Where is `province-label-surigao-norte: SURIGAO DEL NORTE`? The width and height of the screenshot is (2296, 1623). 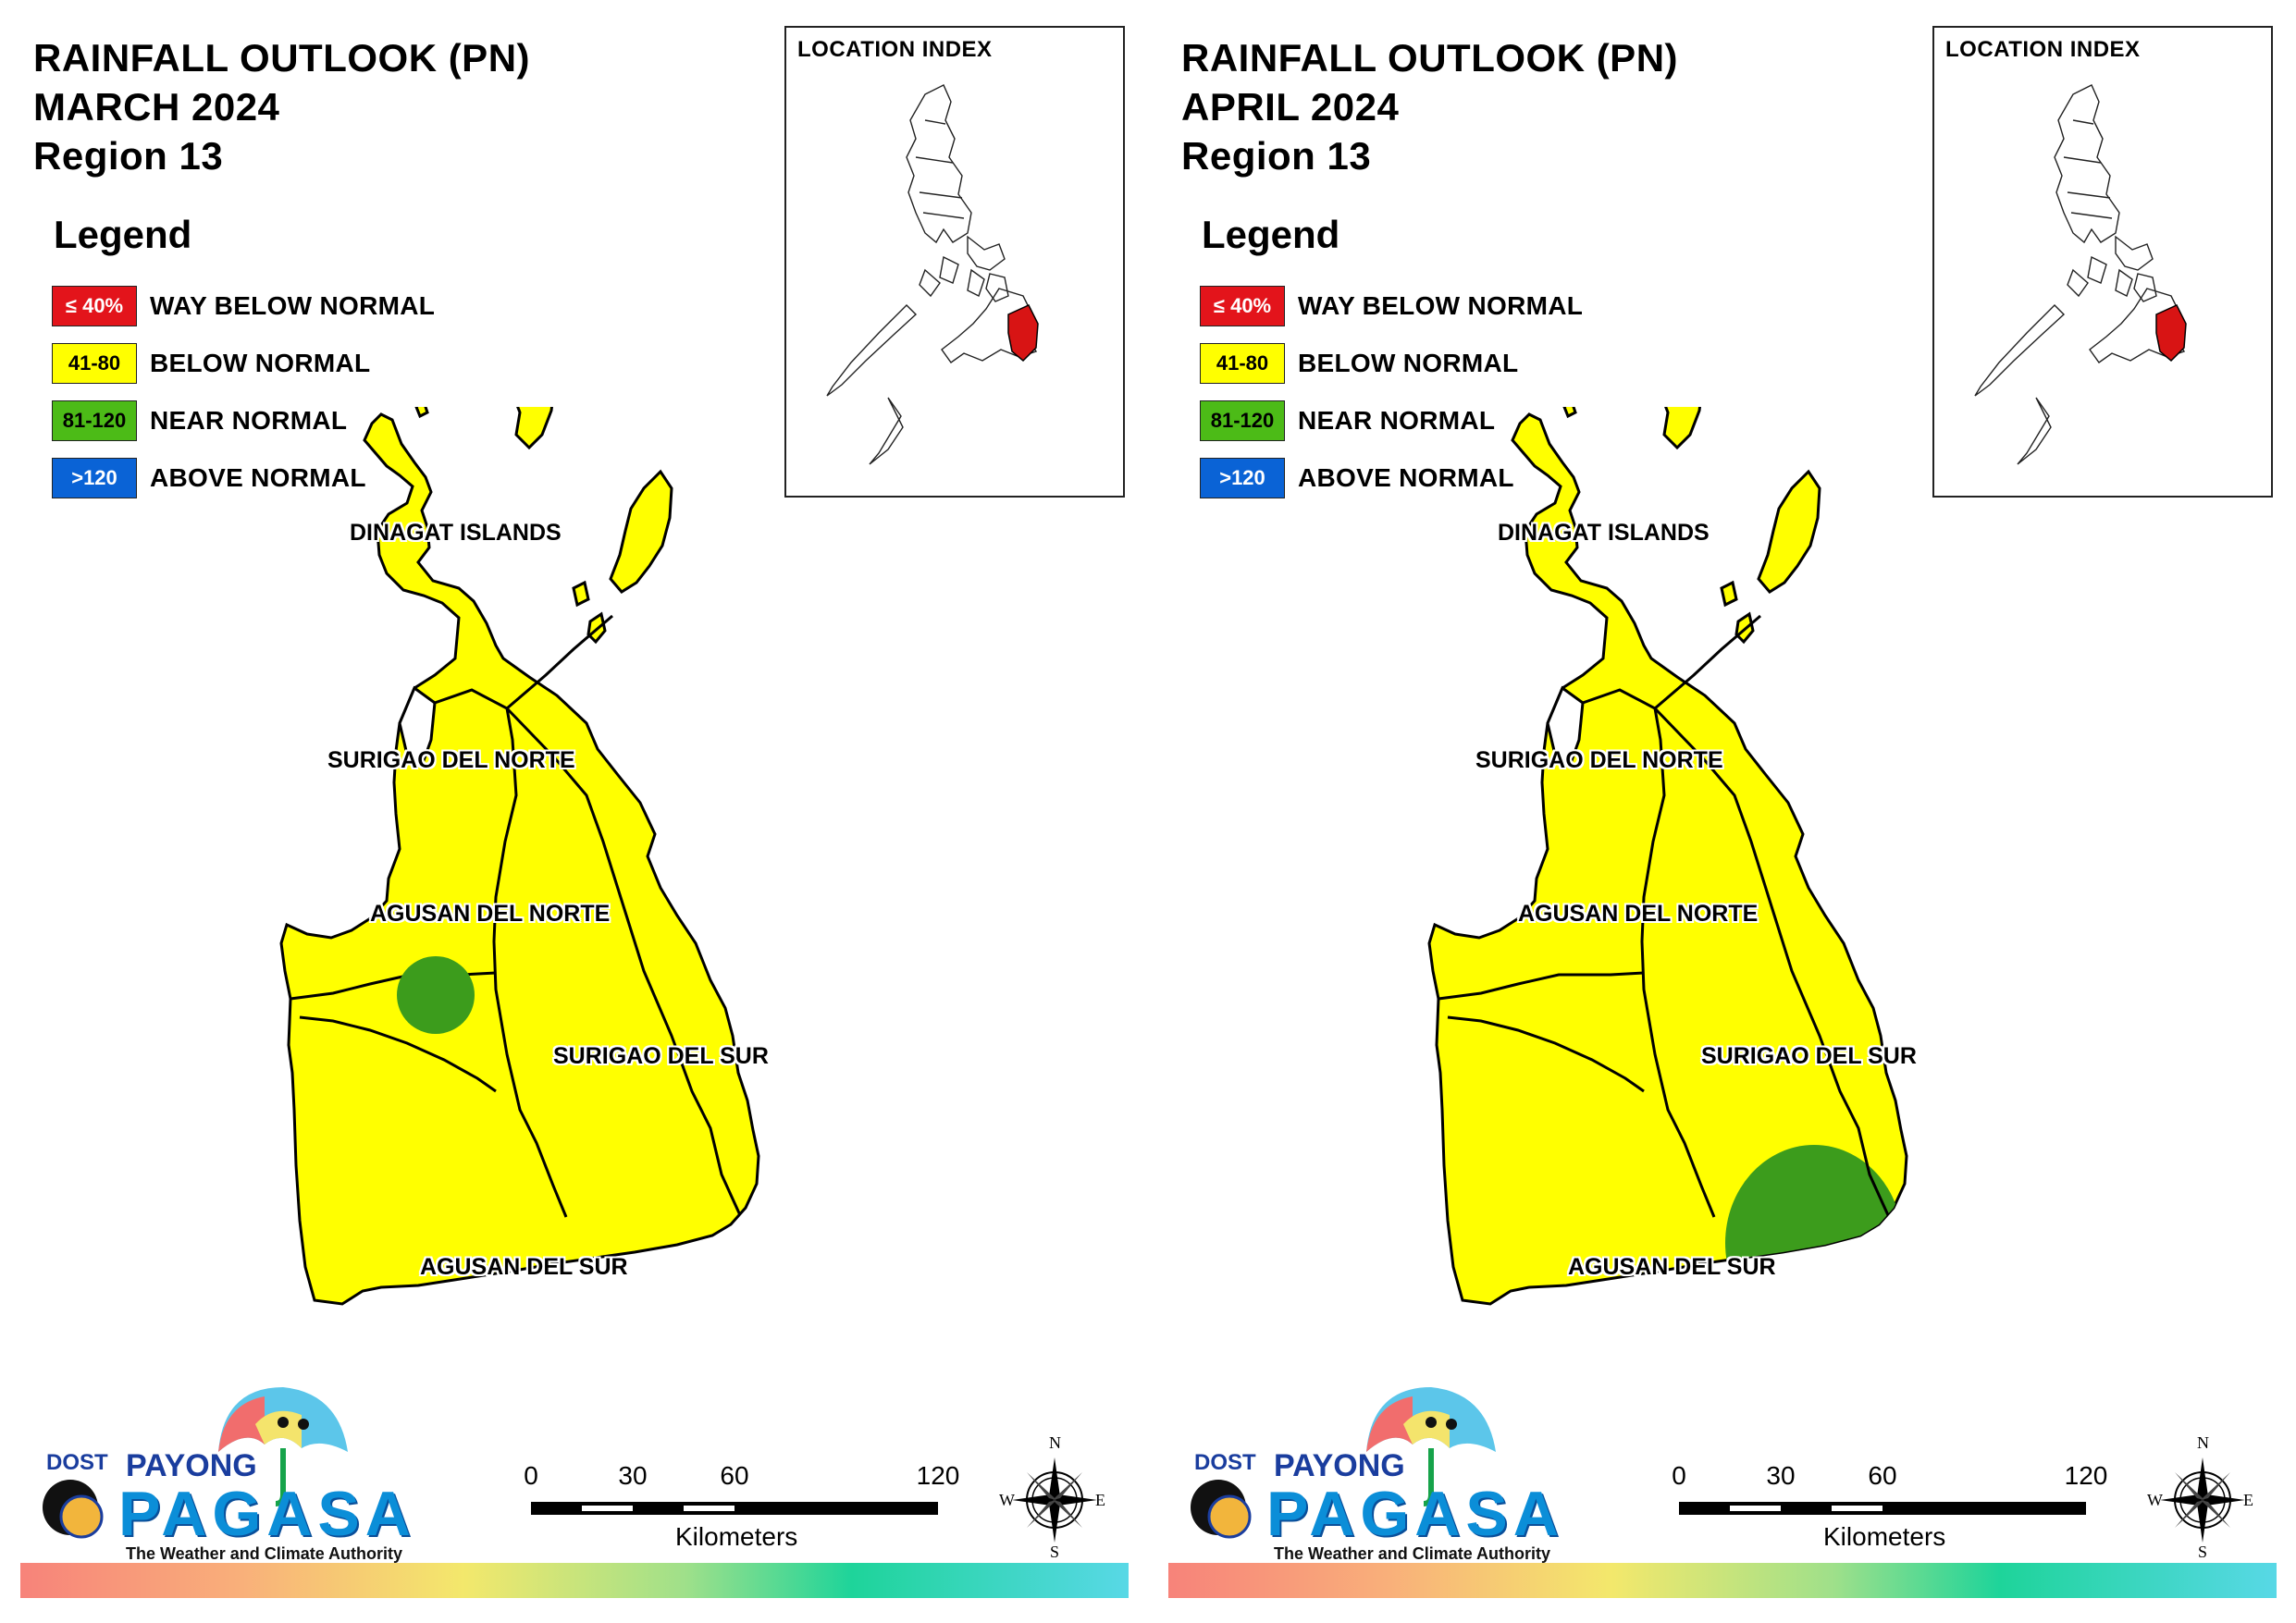 province-label-surigao-norte: SURIGAO DEL NORTE is located at coordinates (451, 760).